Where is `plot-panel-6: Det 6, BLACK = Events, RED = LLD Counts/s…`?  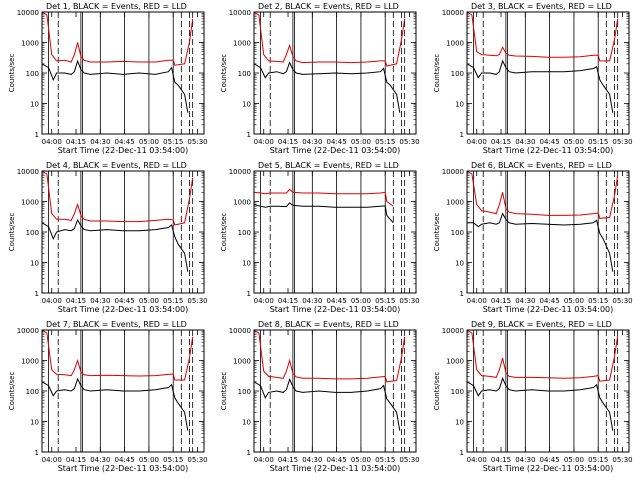
plot-panel-6: Det 6, BLACK = Events, RED = LLD Counts/s… is located at coordinates (533, 237).